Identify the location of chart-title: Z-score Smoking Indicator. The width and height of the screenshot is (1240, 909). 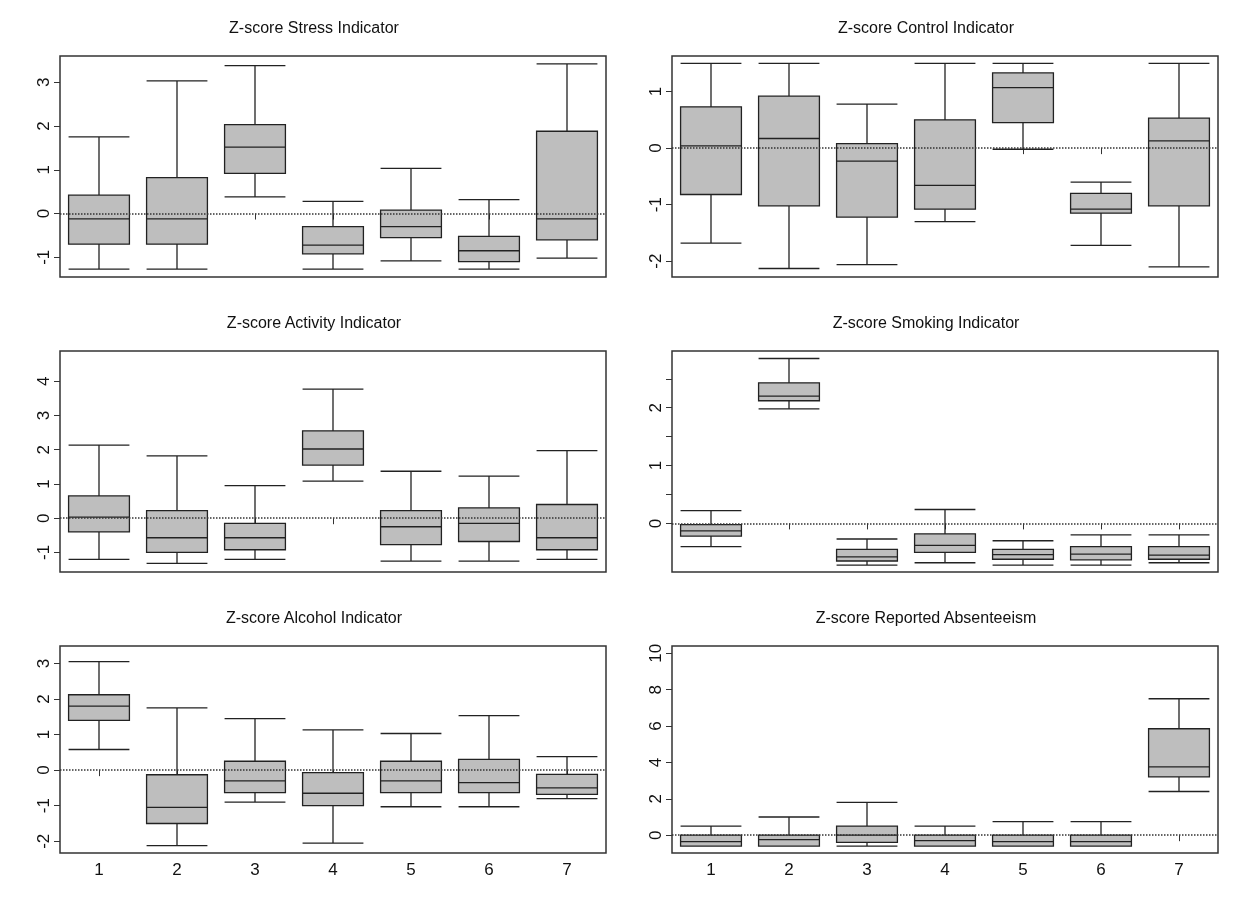
(926, 322).